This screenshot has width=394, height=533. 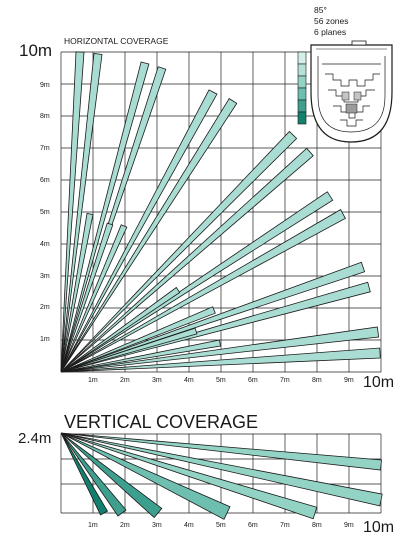 What do you see at coordinates (45, 307) in the screenshot?
I see `y-tick-2m: 2m` at bounding box center [45, 307].